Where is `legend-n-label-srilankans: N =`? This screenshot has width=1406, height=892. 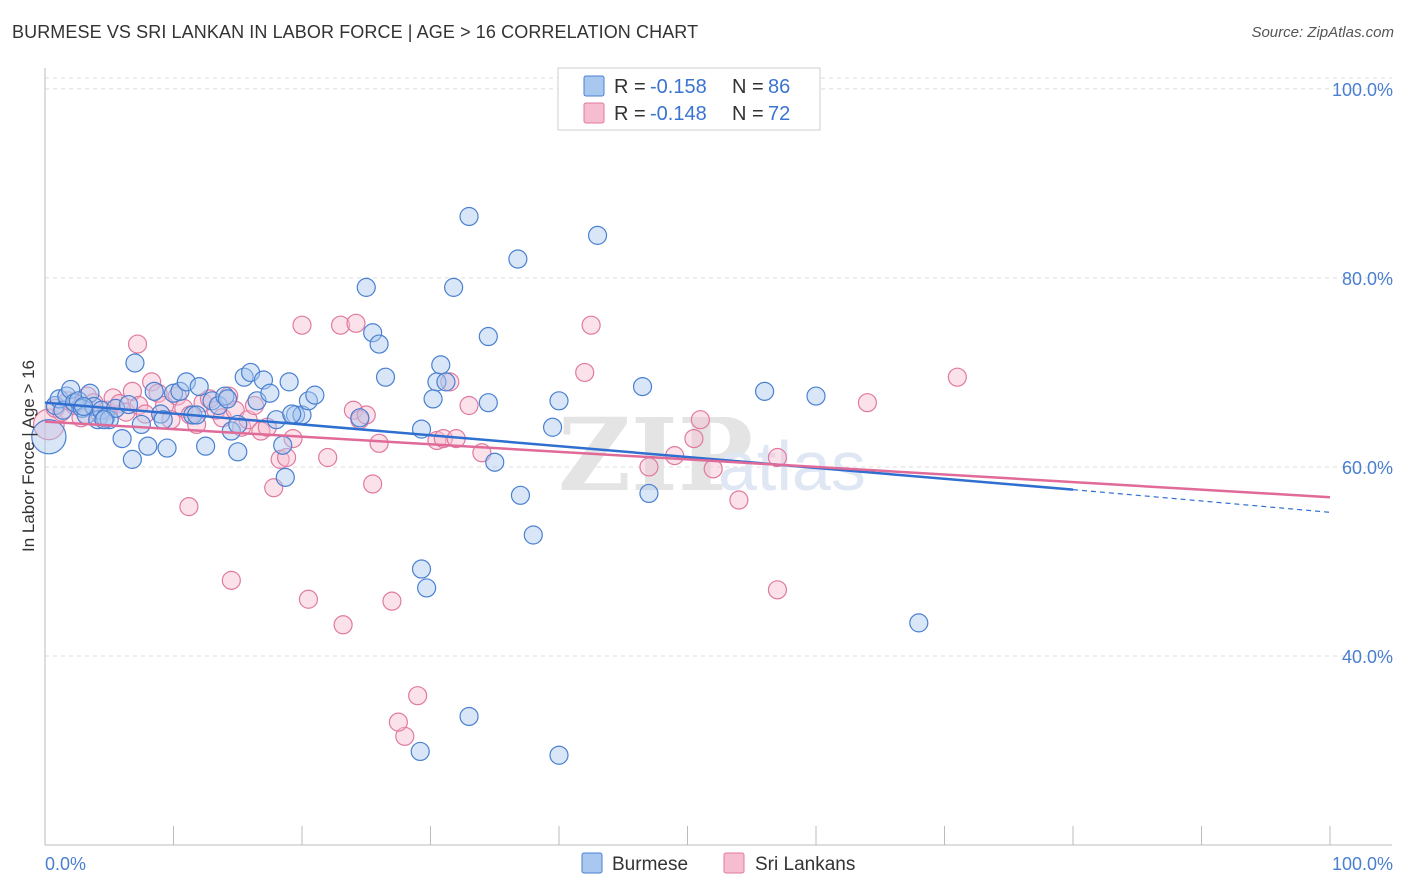
legend-n-label-srilankans: N = is located at coordinates (748, 114).